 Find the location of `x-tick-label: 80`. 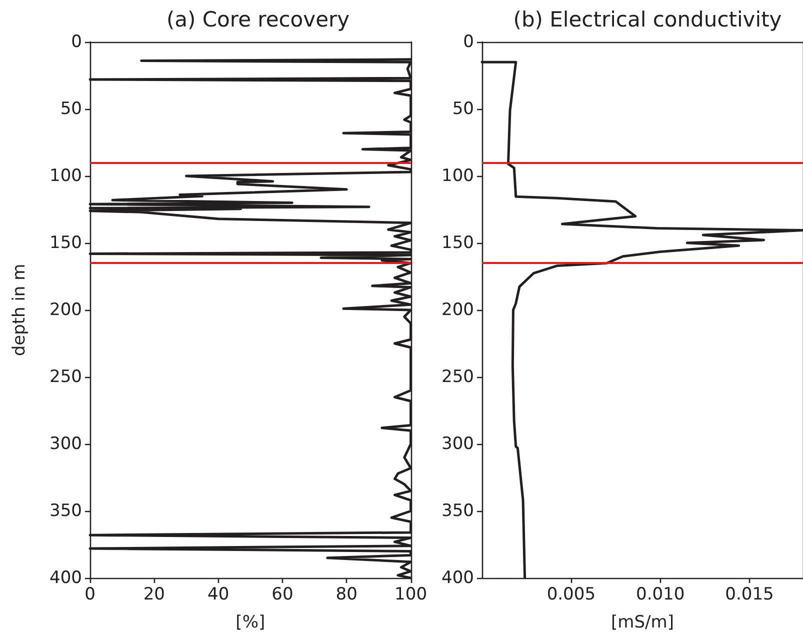

x-tick-label: 80 is located at coordinates (347, 594).